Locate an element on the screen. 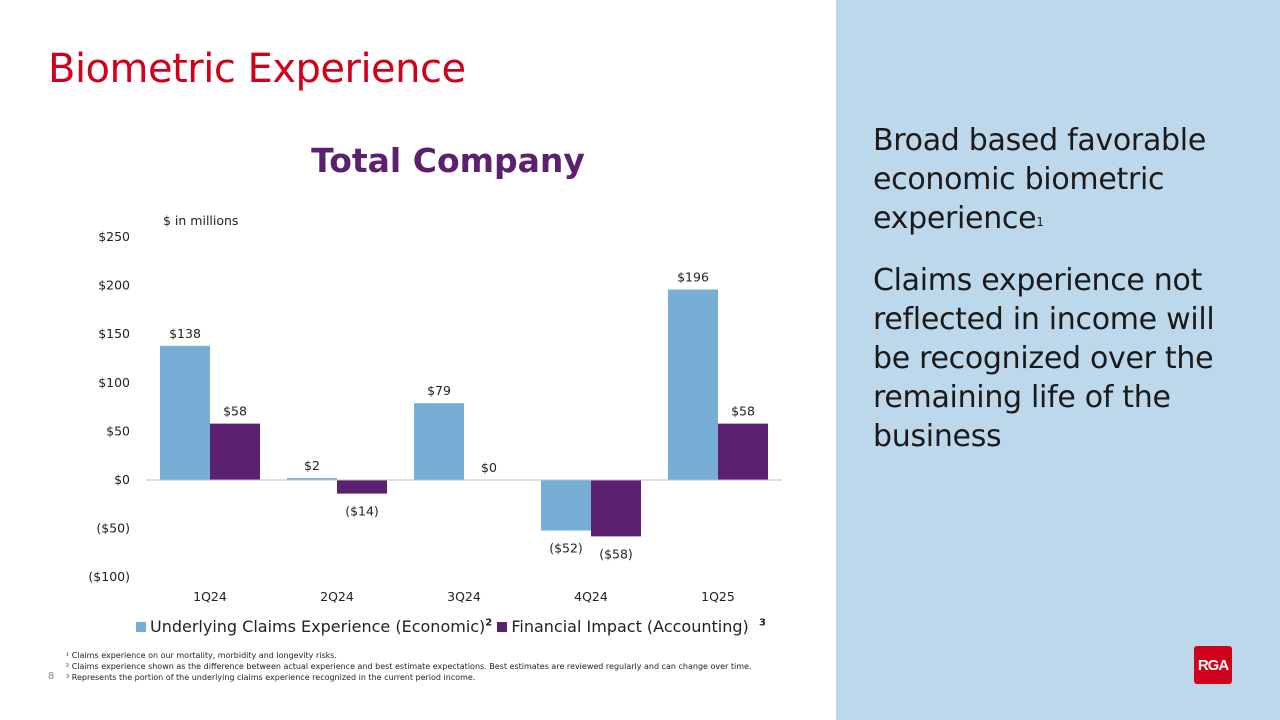 Image resolution: width=1280 pixels, height=720 pixels. legend-sup: 2 is located at coordinates (489, 623).